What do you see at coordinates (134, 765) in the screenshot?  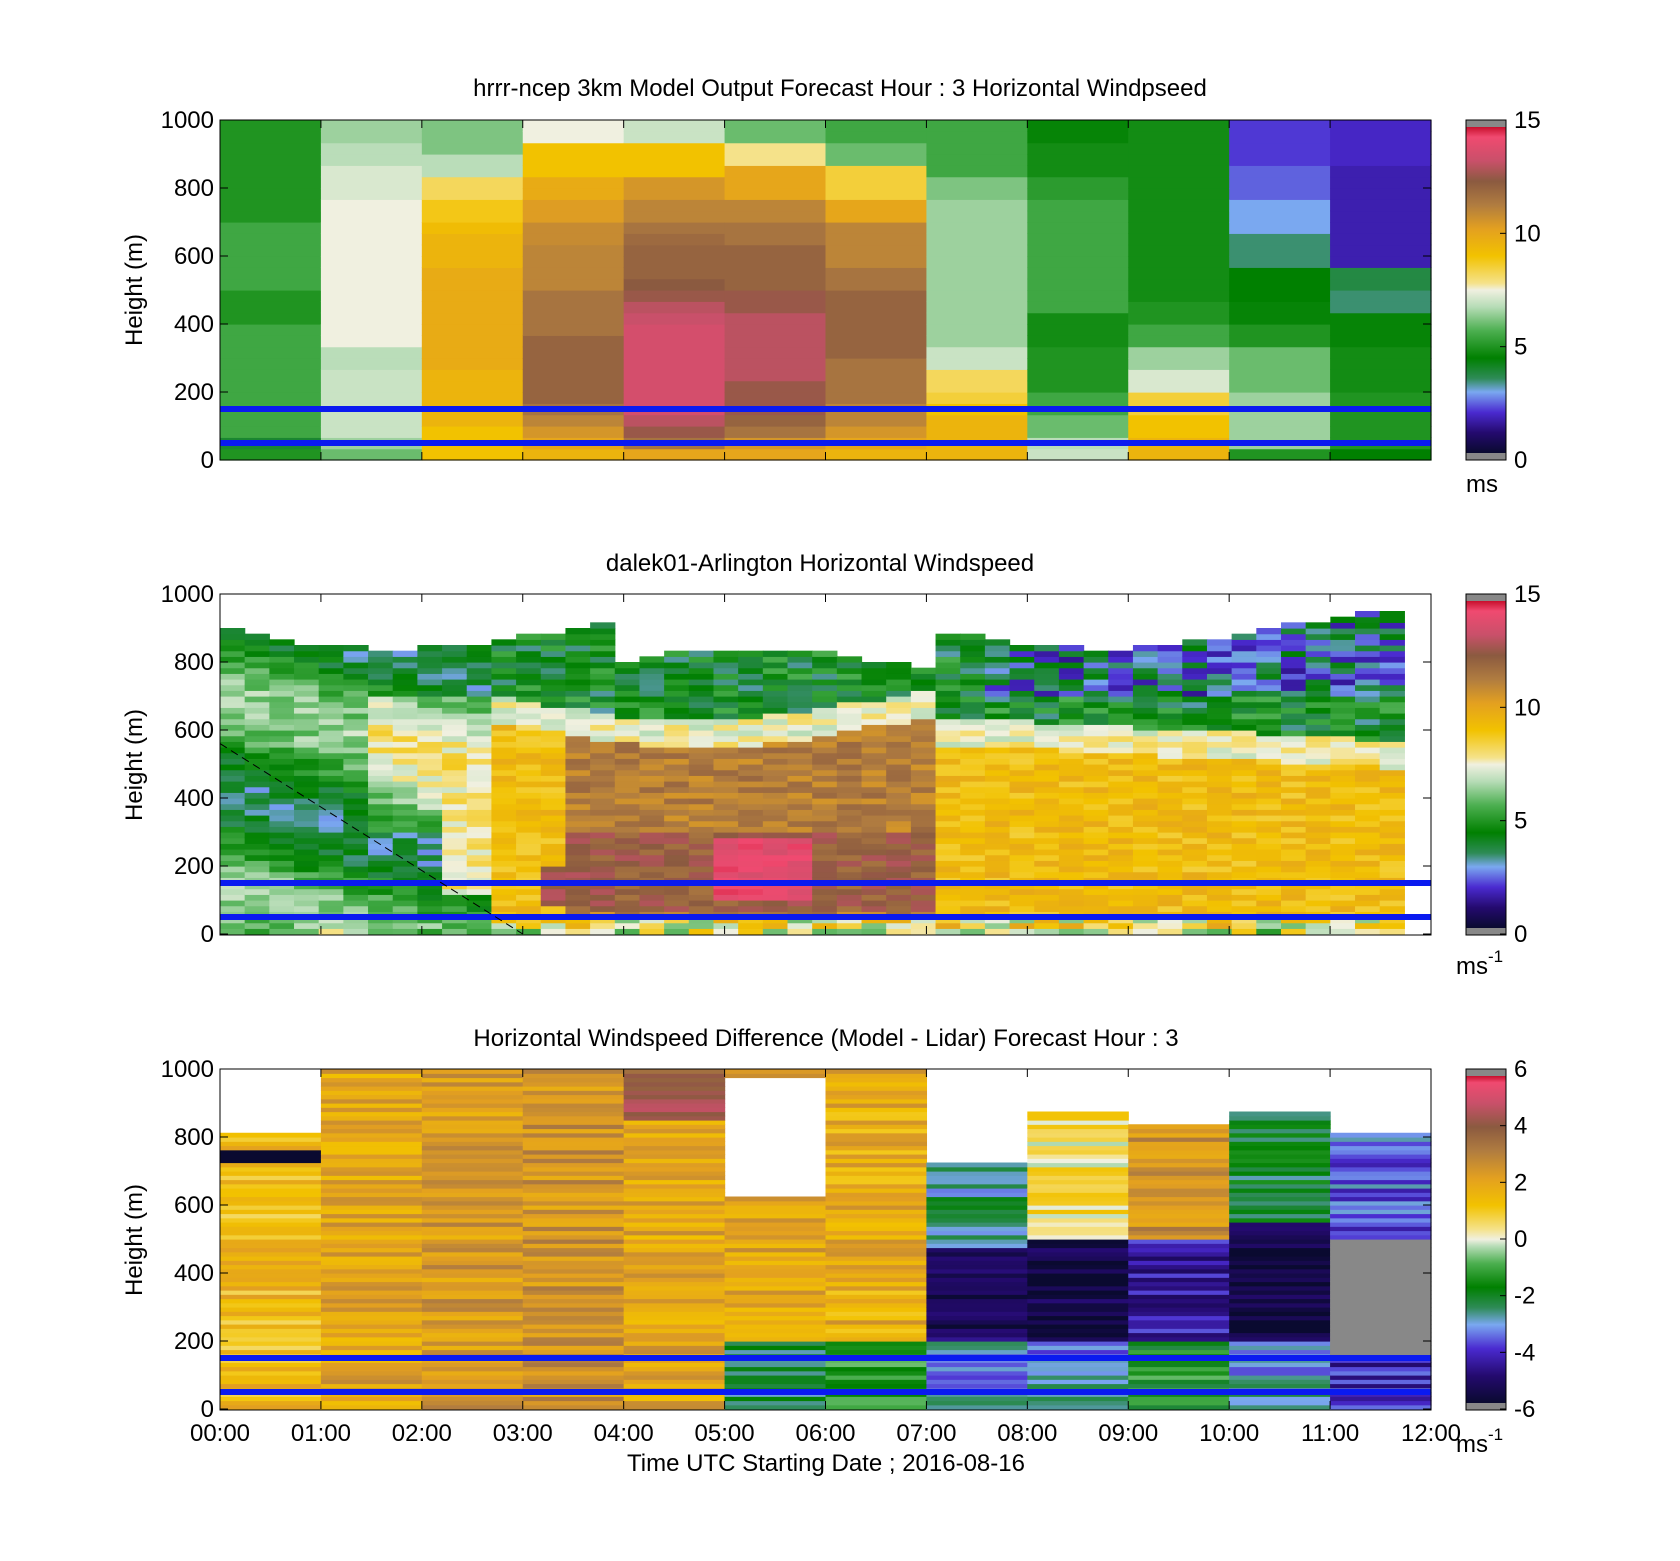 I see `panel-lidar-ylabel: Height (m)` at bounding box center [134, 765].